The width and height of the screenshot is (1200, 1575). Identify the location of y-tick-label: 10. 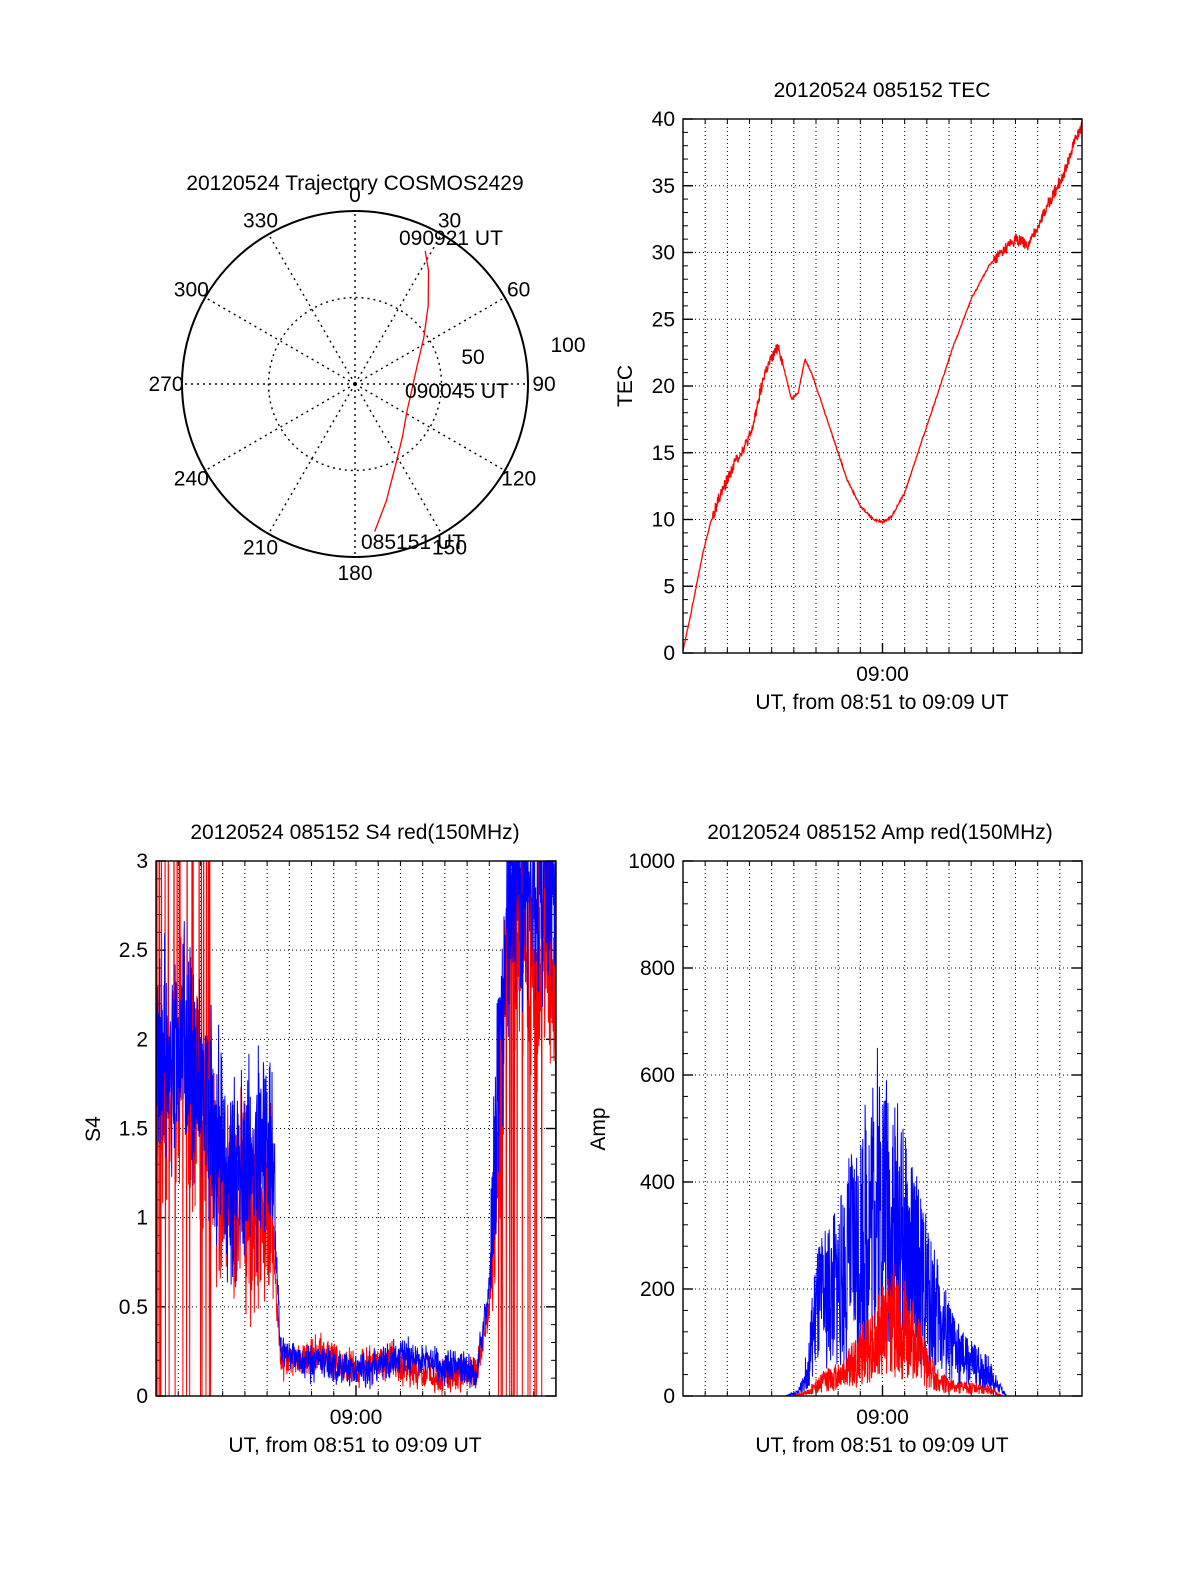
(663, 520).